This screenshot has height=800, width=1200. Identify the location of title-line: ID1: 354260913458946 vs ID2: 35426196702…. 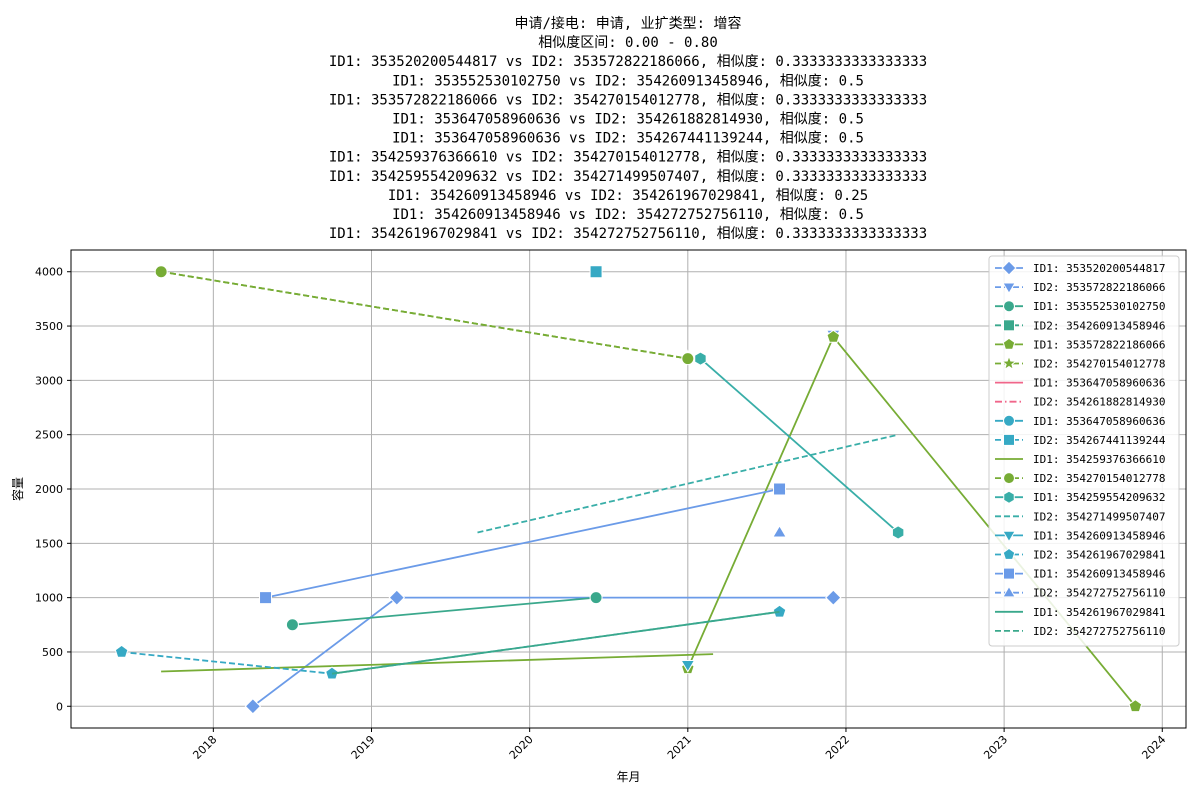
(628, 196).